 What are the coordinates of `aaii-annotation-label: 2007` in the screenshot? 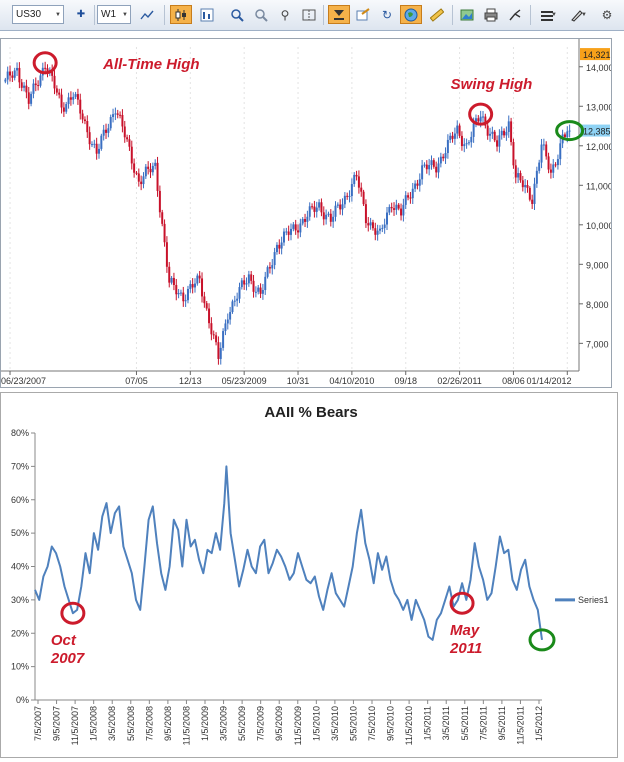 It's located at (67, 658).